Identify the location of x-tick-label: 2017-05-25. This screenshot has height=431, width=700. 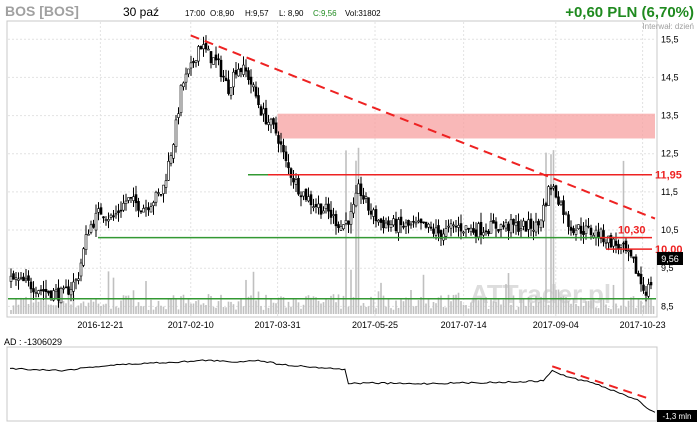
(375, 325).